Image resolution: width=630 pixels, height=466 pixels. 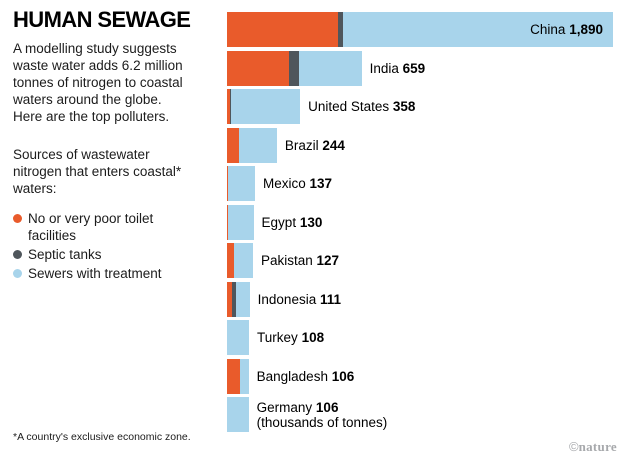 I want to click on copyright-symbol: ©, so click(x=574, y=446).